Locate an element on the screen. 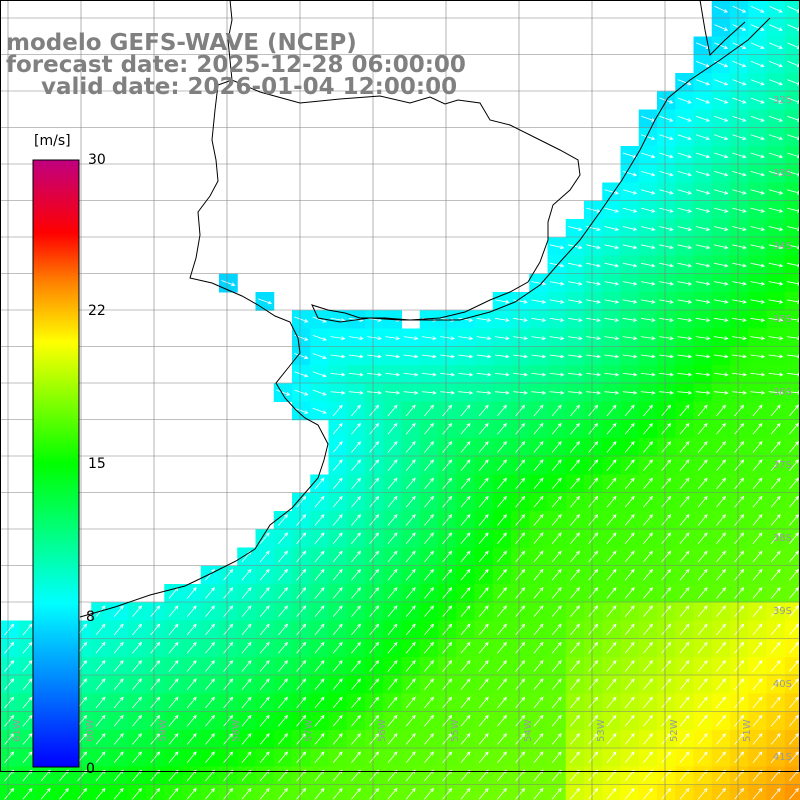 The height and width of the screenshot is (800, 800). coastline-north is located at coordinates (722, 28).